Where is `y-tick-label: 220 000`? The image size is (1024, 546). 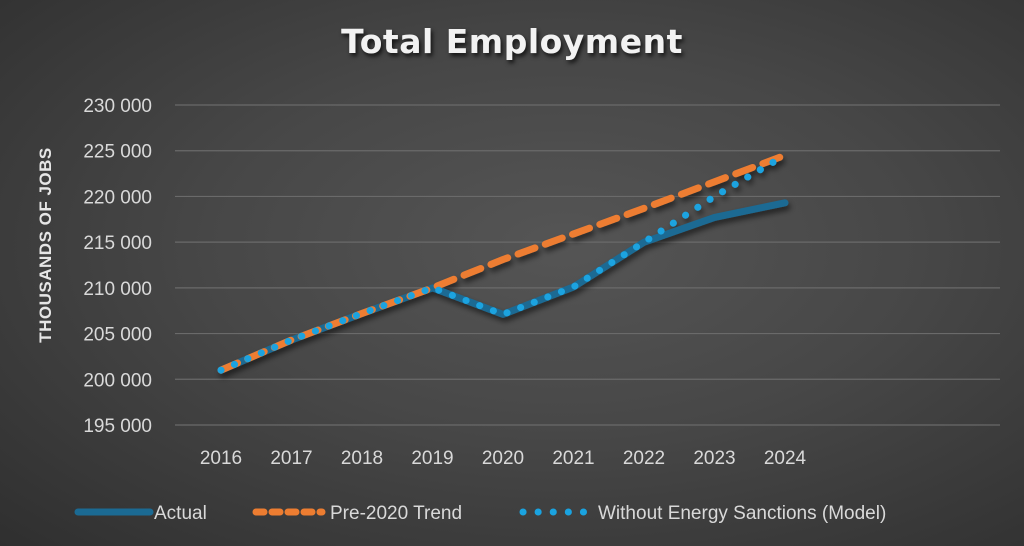 y-tick-label: 220 000 is located at coordinates (117, 197).